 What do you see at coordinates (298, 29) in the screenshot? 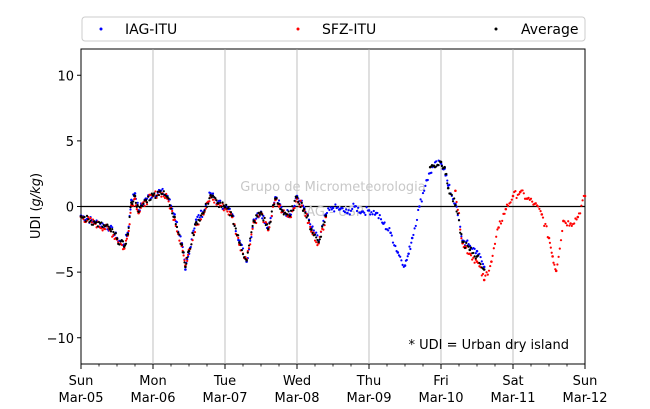
I see `legend-marker-sfz-itu` at bounding box center [298, 29].